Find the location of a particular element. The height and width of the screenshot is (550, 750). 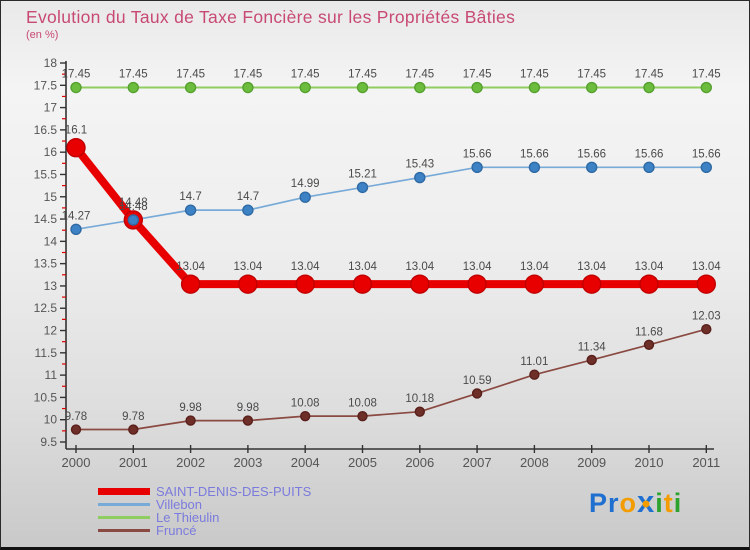

data-label-frunc: 9.98 is located at coordinates (190, 408).